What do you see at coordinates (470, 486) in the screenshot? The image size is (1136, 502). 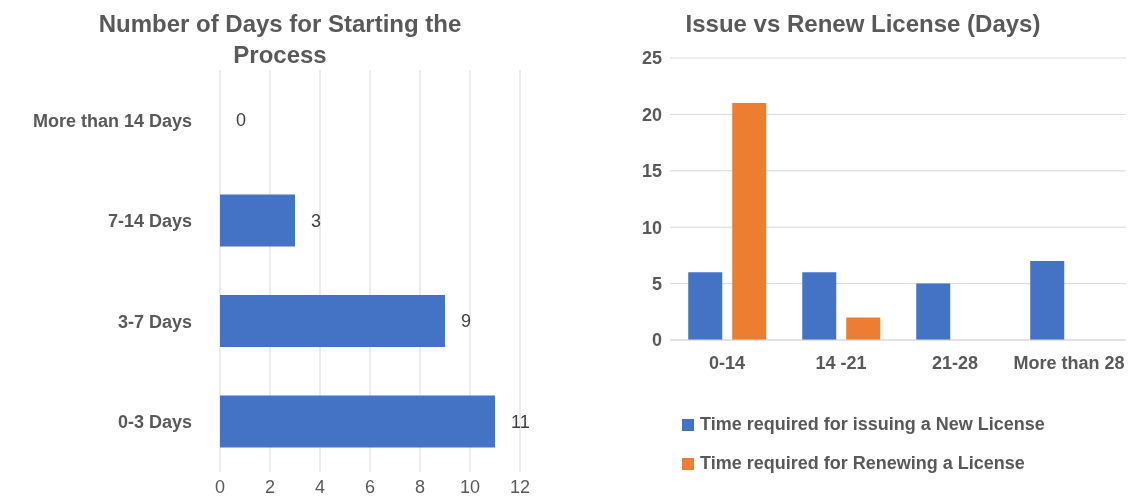 I see `x-tick-label: 10` at bounding box center [470, 486].